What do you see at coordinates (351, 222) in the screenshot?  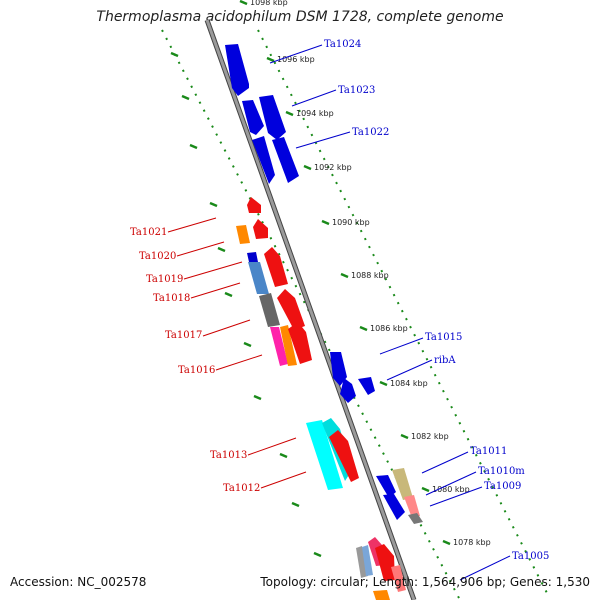 I see `kbp-label: 1090 kbp` at bounding box center [351, 222].